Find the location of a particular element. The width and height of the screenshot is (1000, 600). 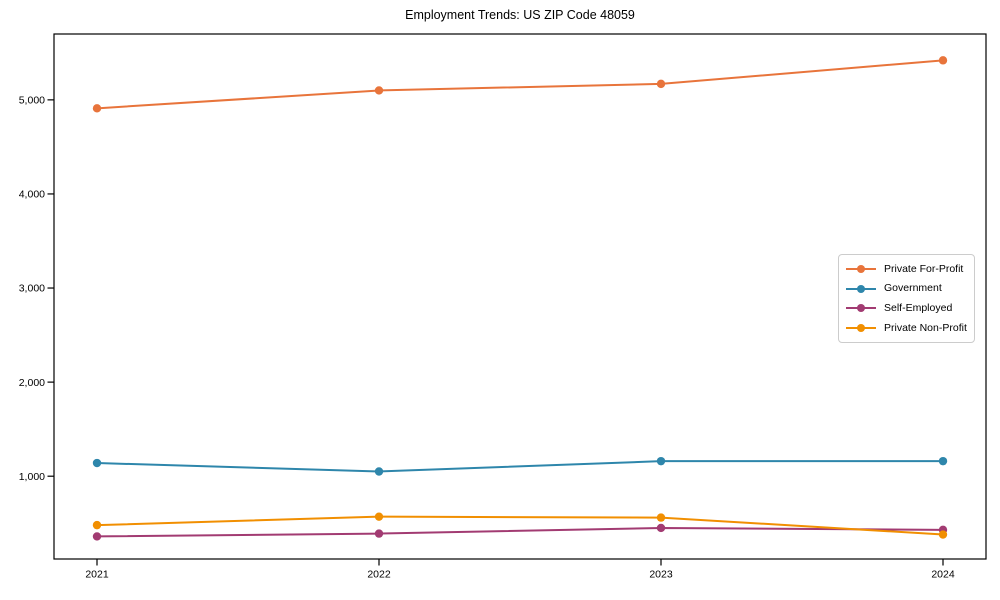

legend-item-private-non-profit: Private Non-Profit is located at coordinates (906, 328).